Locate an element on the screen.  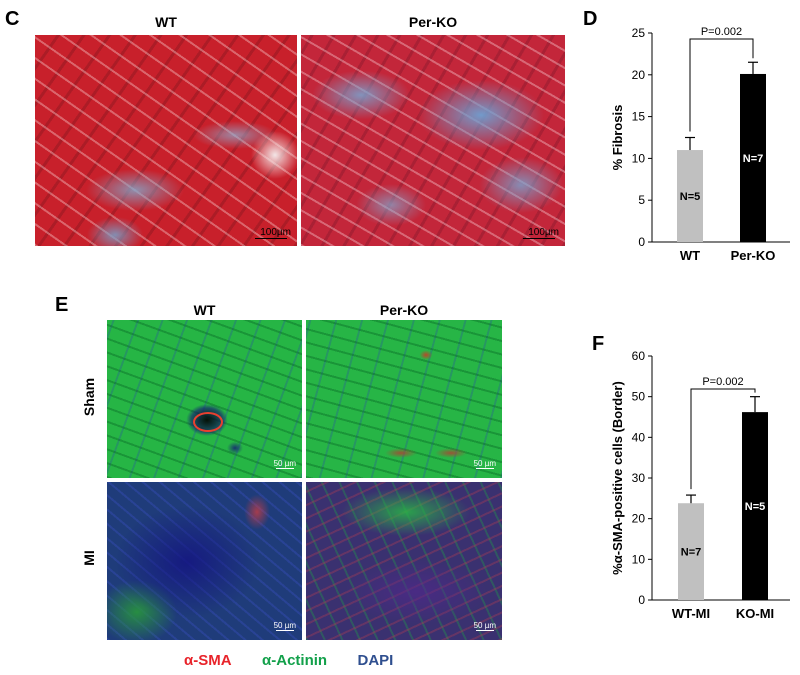
scale-label-e-wt-sham: 50 µm is located at coordinates (284, 463).